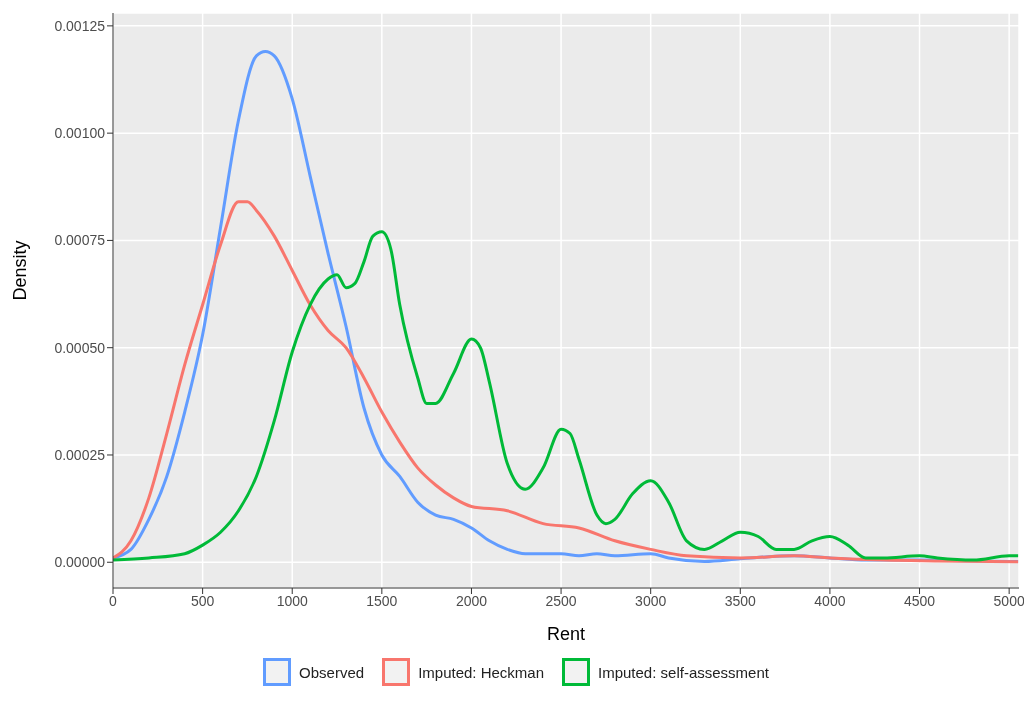  I want to click on x-tick-label: 3500, so click(740, 600).